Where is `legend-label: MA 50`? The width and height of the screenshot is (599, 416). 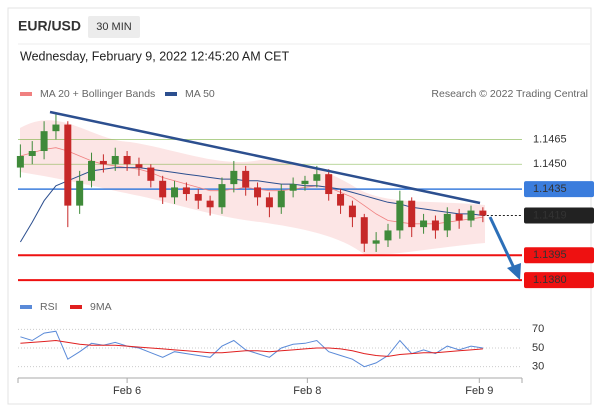 legend-label: MA 50 is located at coordinates (200, 94).